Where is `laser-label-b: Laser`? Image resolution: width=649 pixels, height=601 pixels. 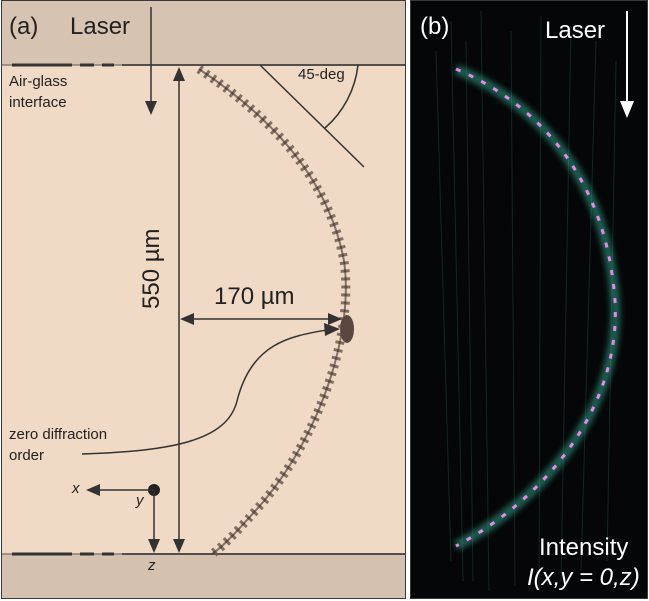
laser-label-b: Laser is located at coordinates (575, 30).